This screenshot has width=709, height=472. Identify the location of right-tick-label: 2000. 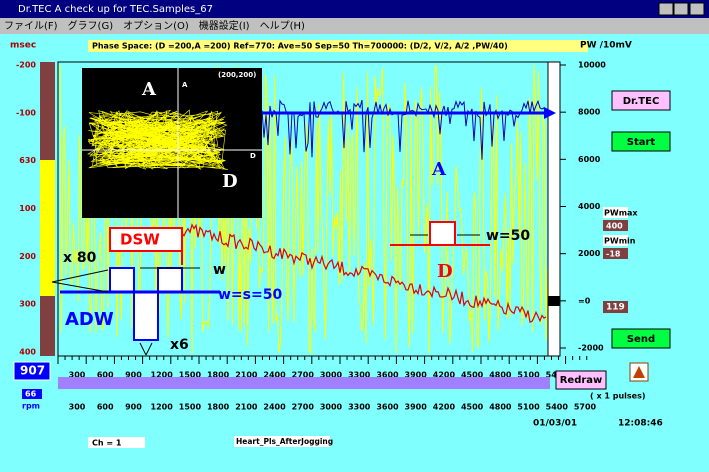
(589, 253).